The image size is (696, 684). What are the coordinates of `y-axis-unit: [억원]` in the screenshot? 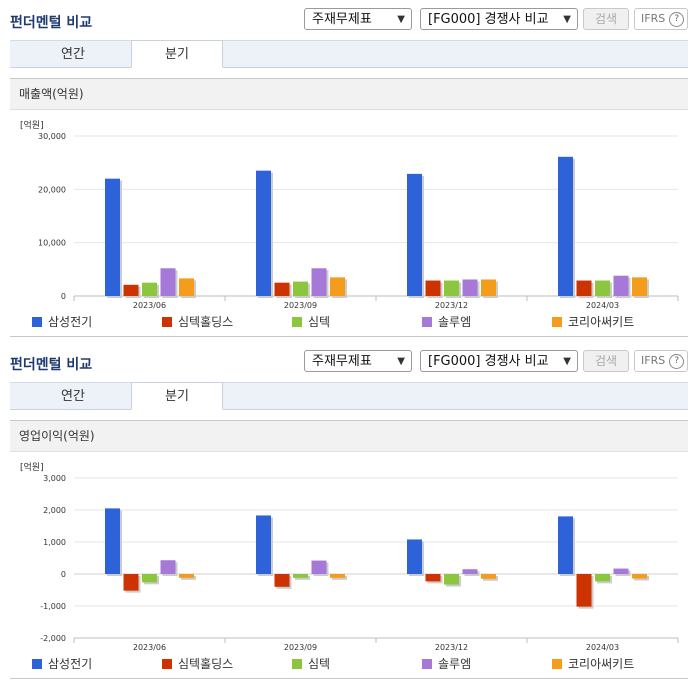 It's located at (32, 467).